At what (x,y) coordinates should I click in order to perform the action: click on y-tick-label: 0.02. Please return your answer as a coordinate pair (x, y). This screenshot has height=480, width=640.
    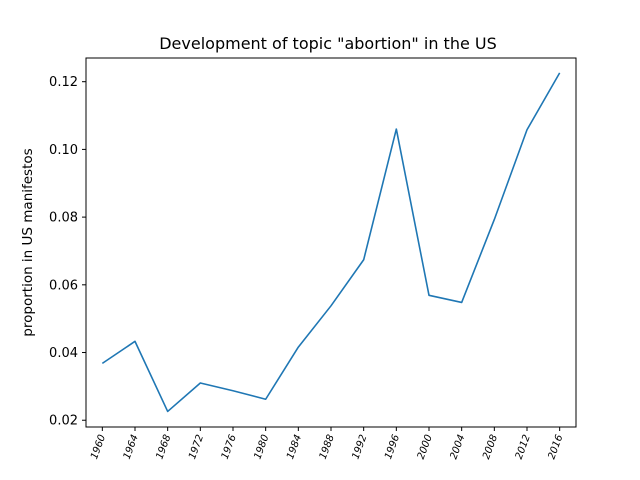
    Looking at the image, I should click on (63, 421).